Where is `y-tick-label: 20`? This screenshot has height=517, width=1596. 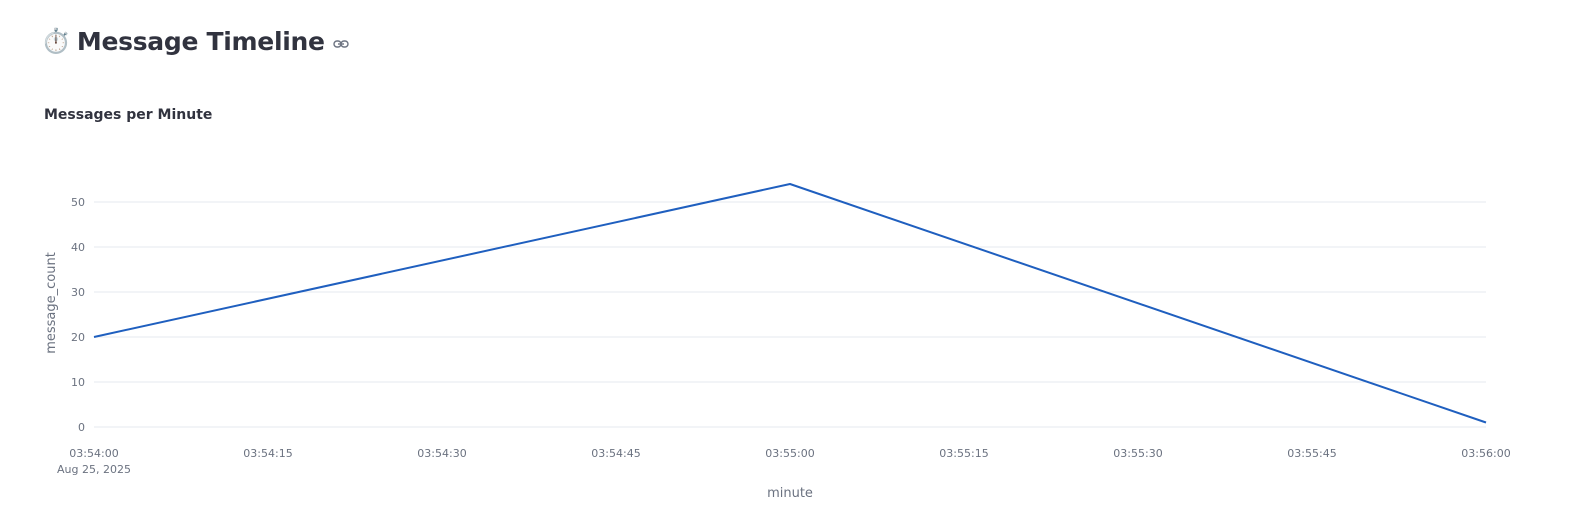 y-tick-label: 20 is located at coordinates (78, 337).